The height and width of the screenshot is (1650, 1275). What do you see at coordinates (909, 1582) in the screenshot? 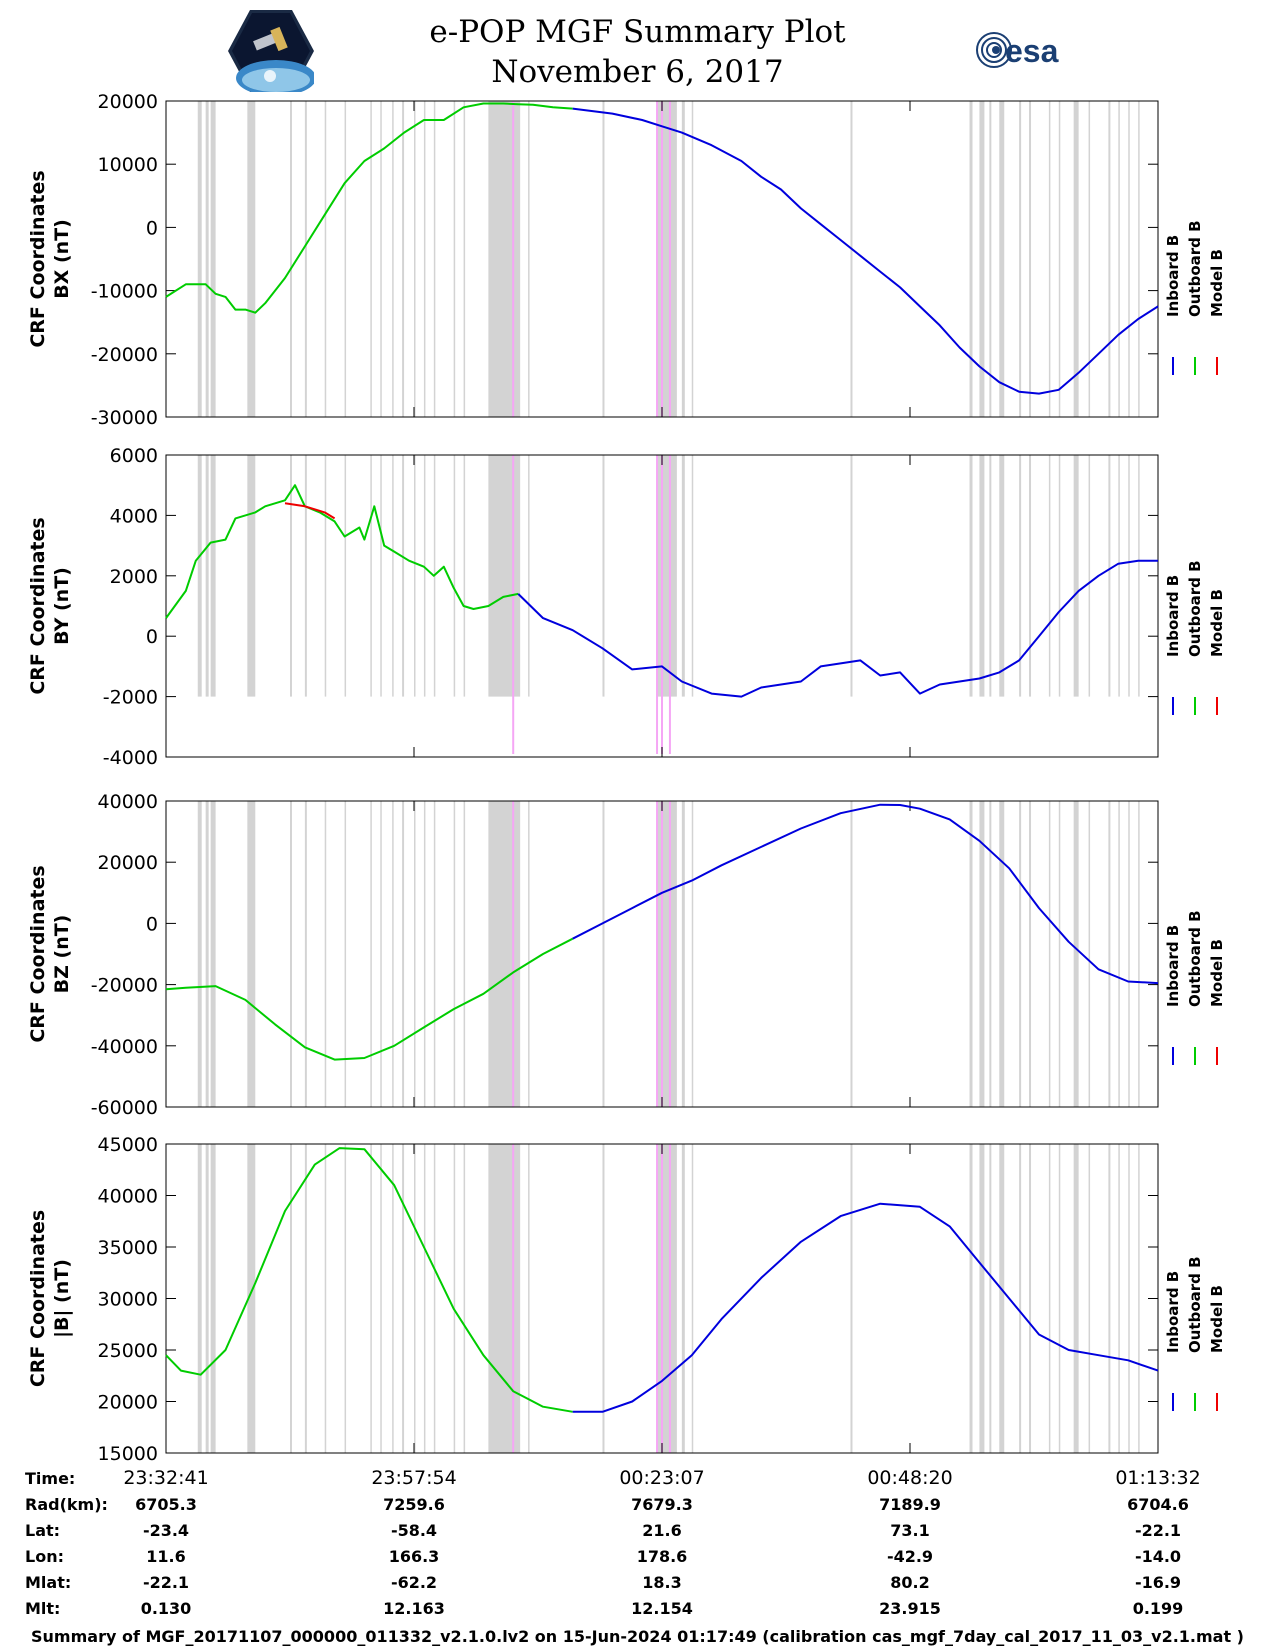
I see `footer-value: 80.2` at bounding box center [909, 1582].